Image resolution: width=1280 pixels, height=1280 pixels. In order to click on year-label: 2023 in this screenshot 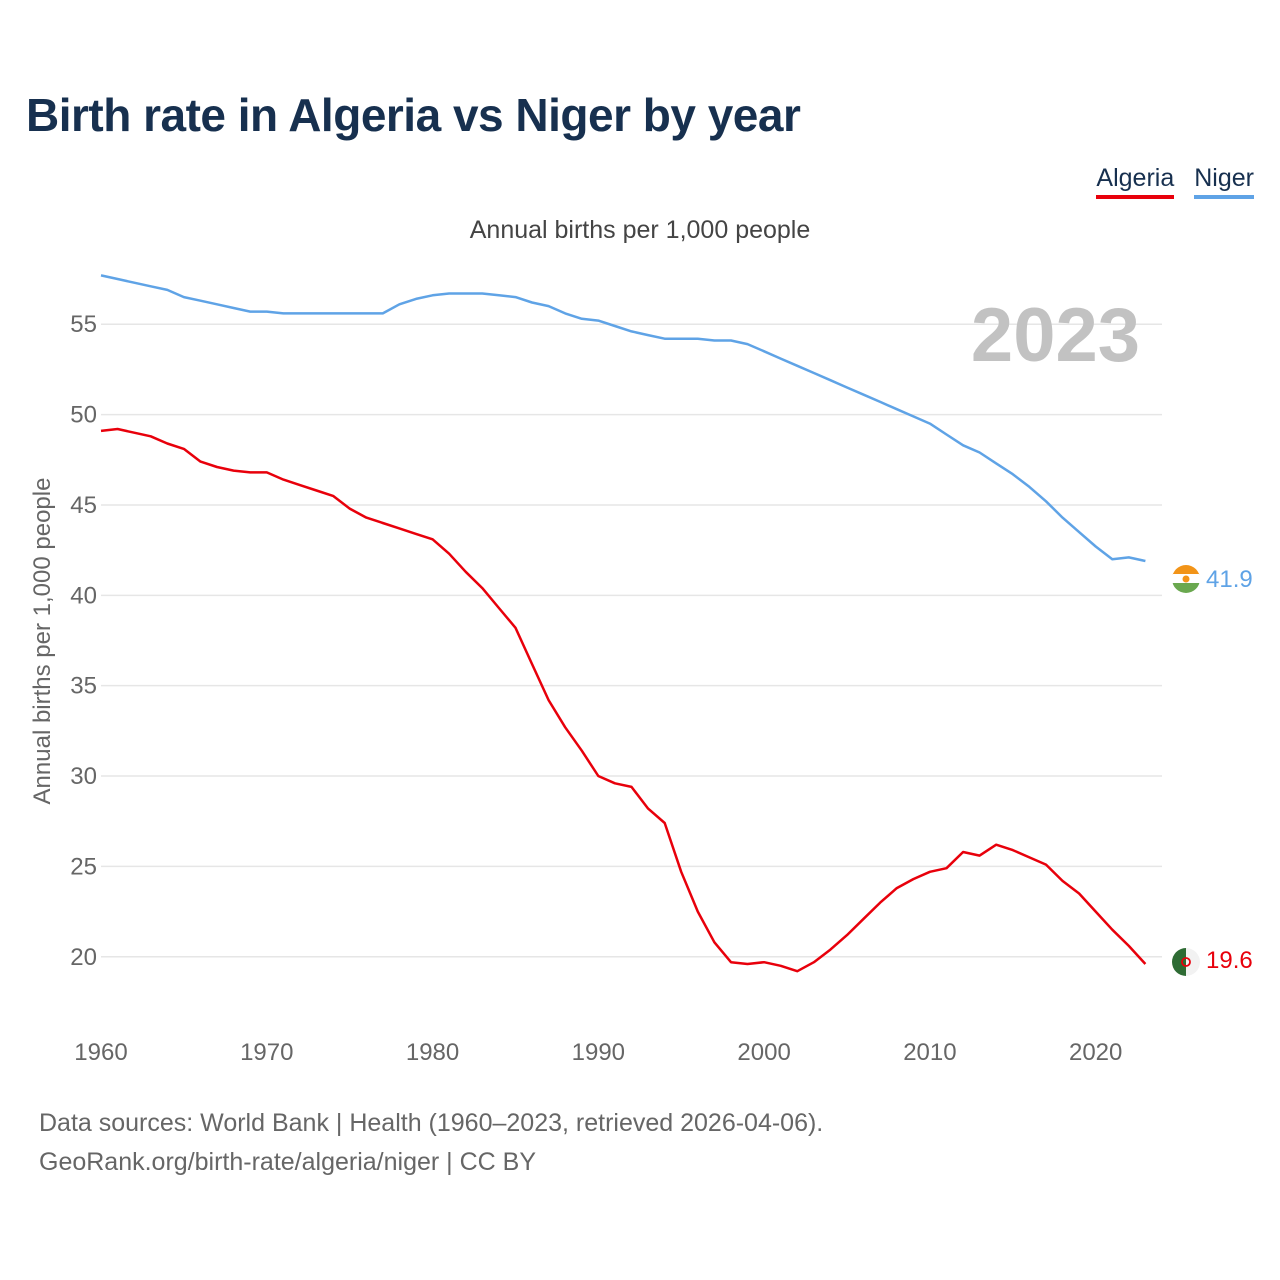, I will do `click(1055, 335)`.